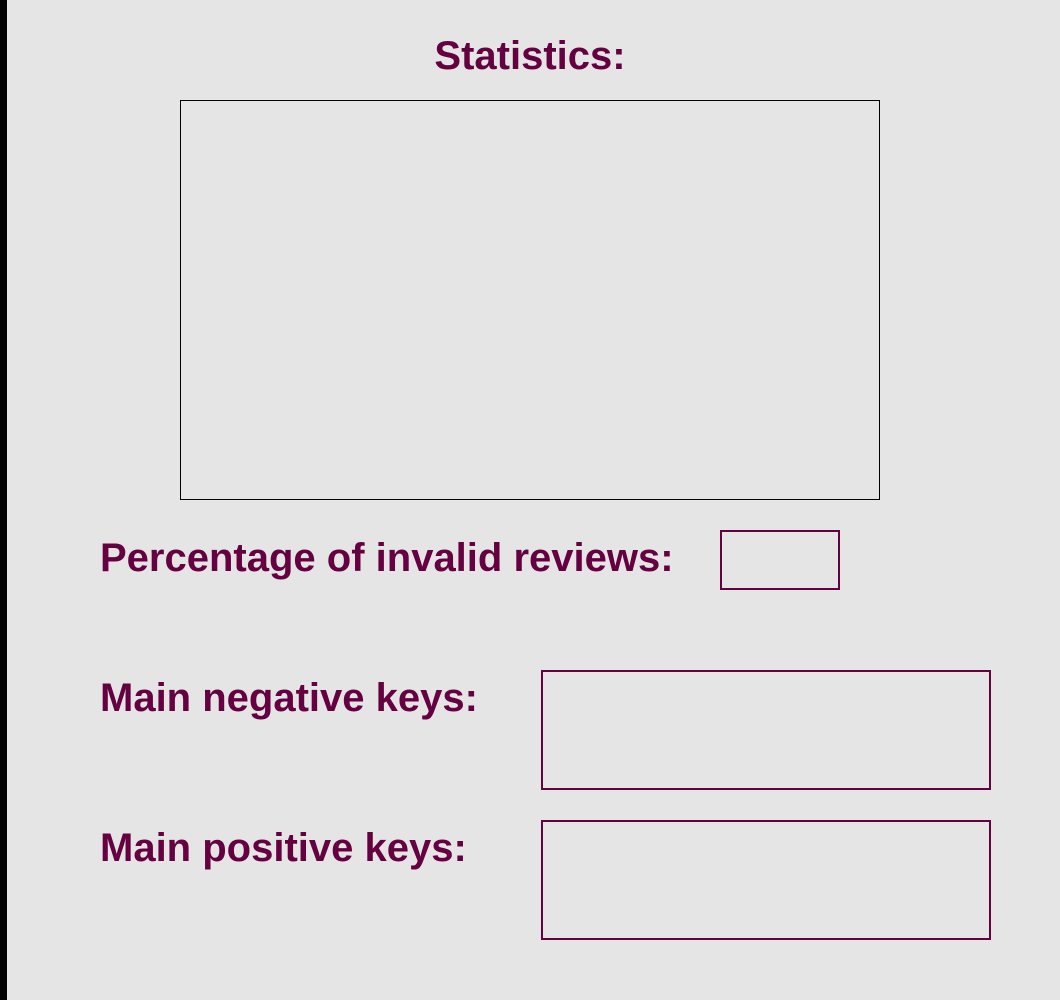 This screenshot has width=1060, height=1000. What do you see at coordinates (766, 730) in the screenshot?
I see `negative-keys-field` at bounding box center [766, 730].